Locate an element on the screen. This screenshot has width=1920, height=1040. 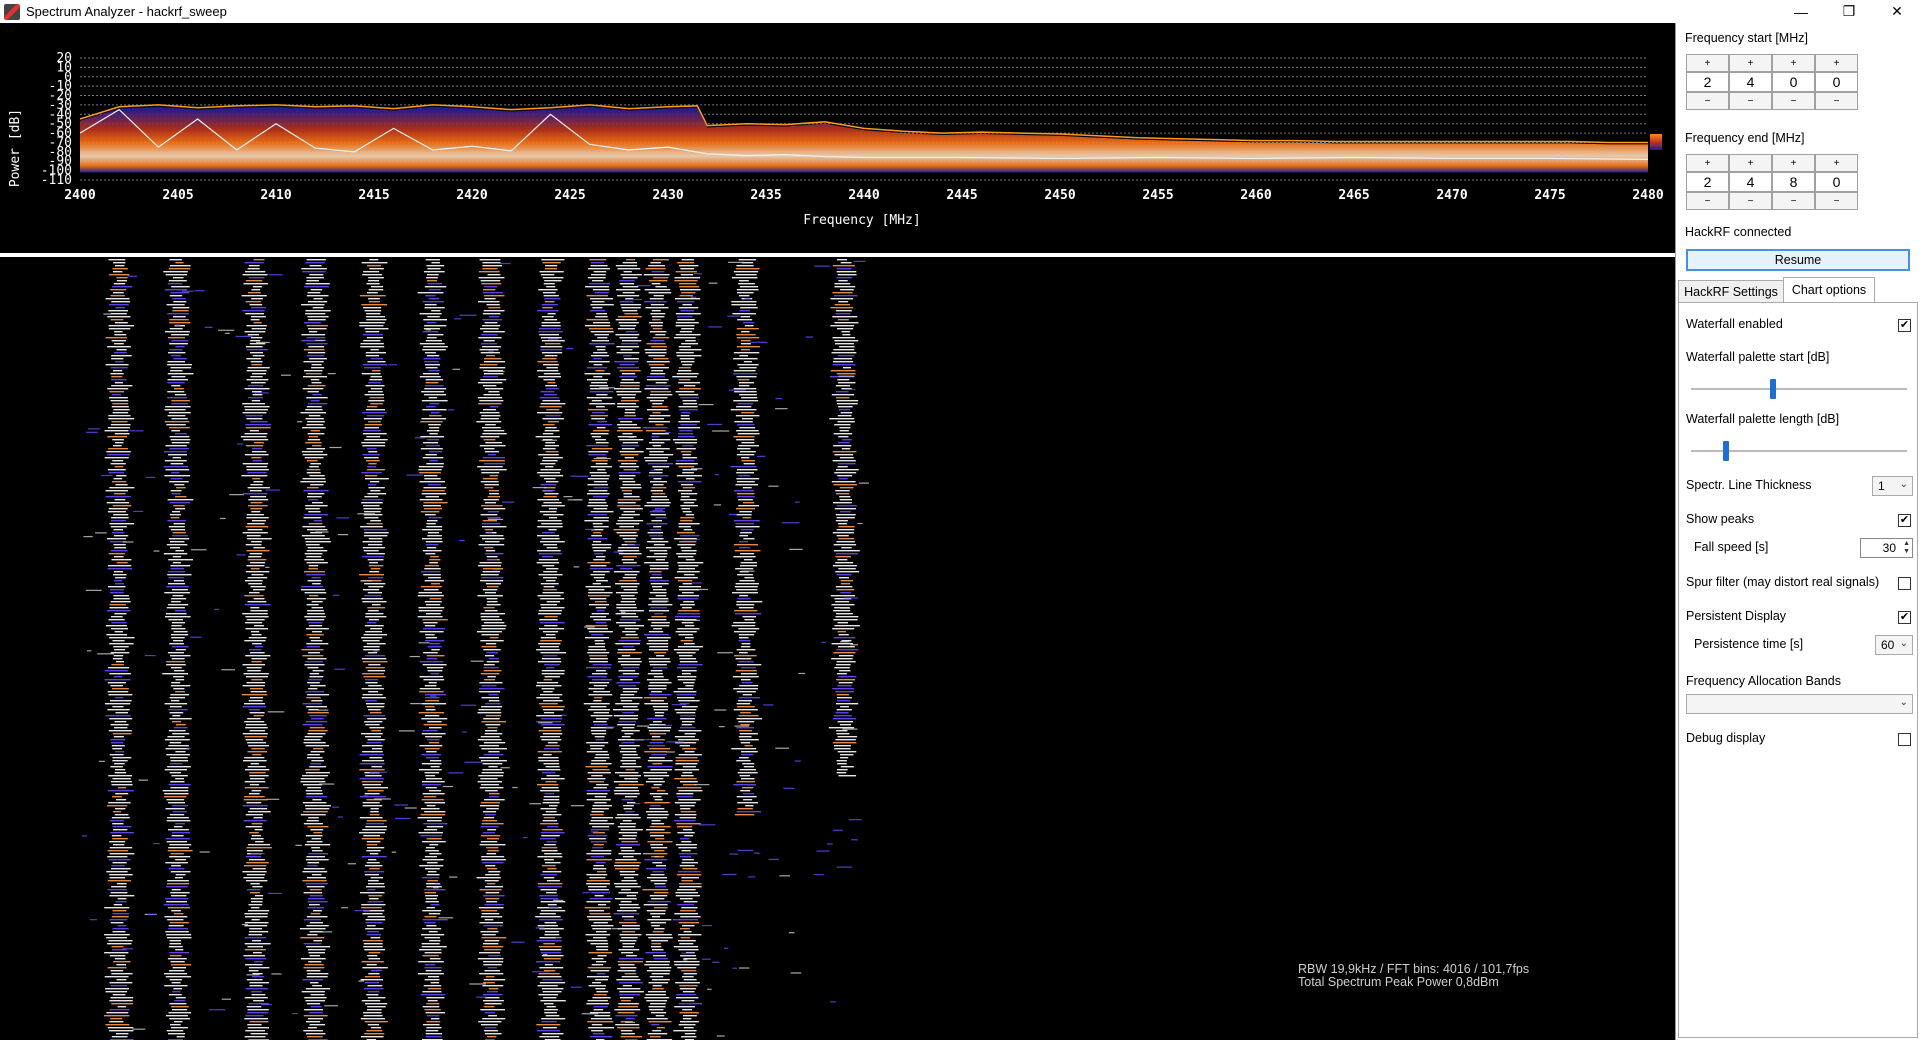
freq-end-plus-3: + is located at coordinates (1793, 163).